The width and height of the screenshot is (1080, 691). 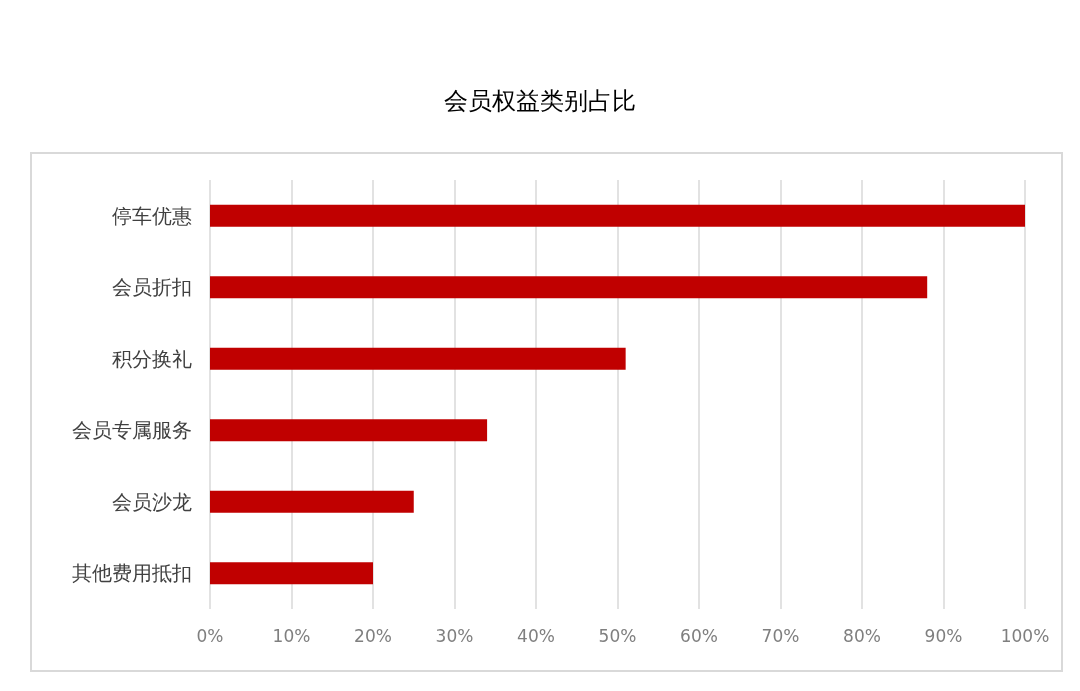 What do you see at coordinates (943, 635) in the screenshot?
I see `x-tick-label: 90%` at bounding box center [943, 635].